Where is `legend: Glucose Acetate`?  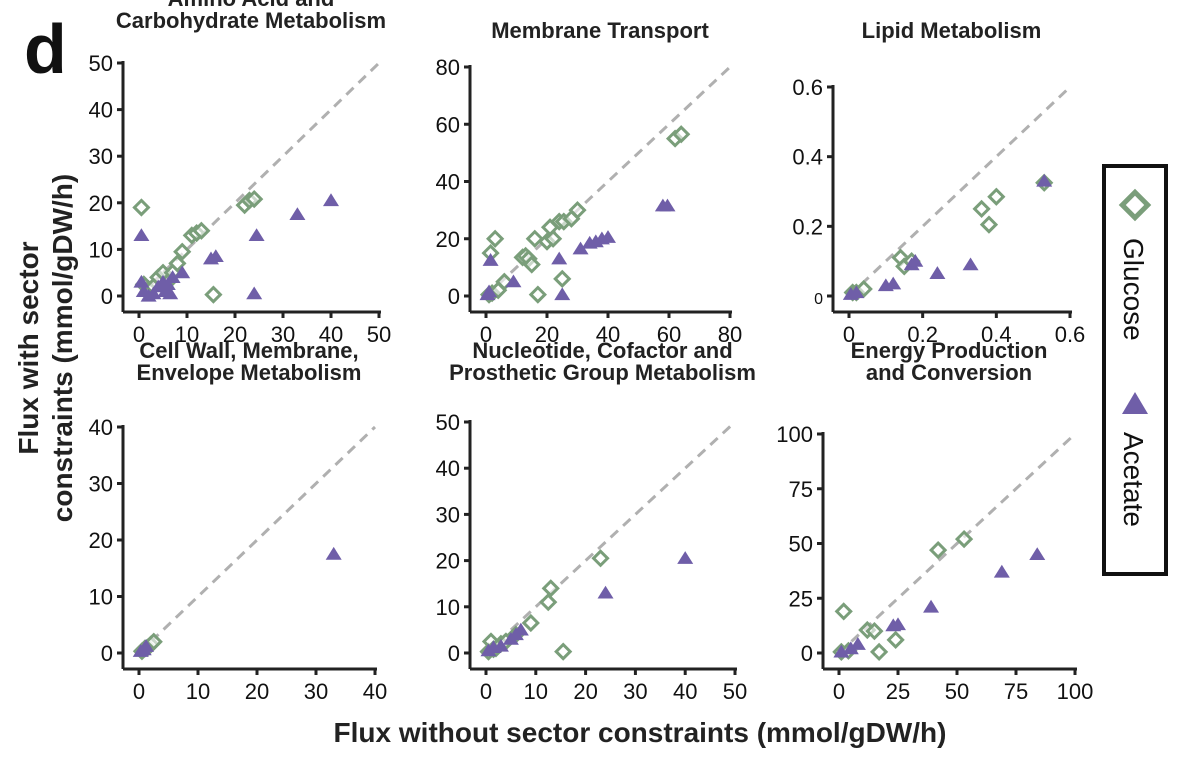 legend: Glucose Acetate is located at coordinates (1135, 370).